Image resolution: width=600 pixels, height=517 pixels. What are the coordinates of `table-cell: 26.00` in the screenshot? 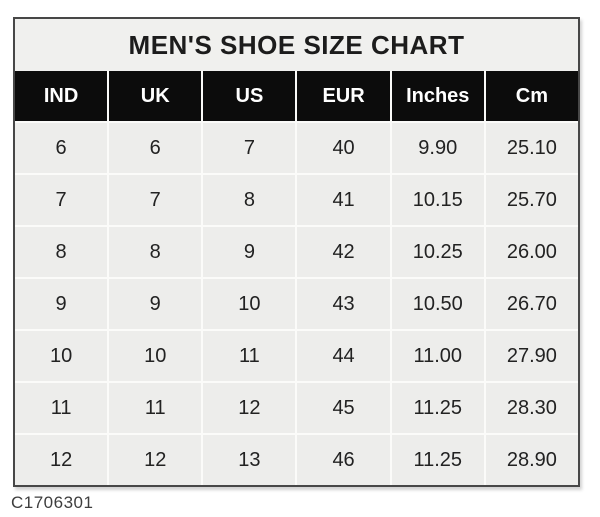 It's located at (531, 252).